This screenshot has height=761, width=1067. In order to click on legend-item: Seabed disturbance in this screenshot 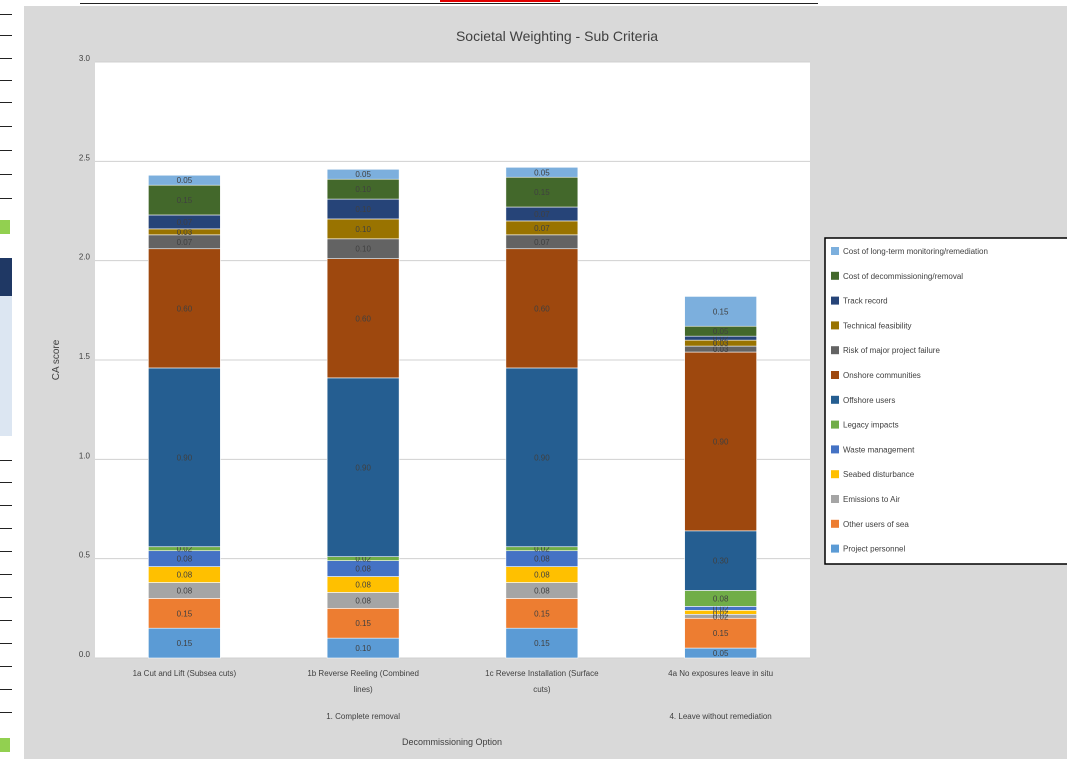, I will do `click(879, 474)`.